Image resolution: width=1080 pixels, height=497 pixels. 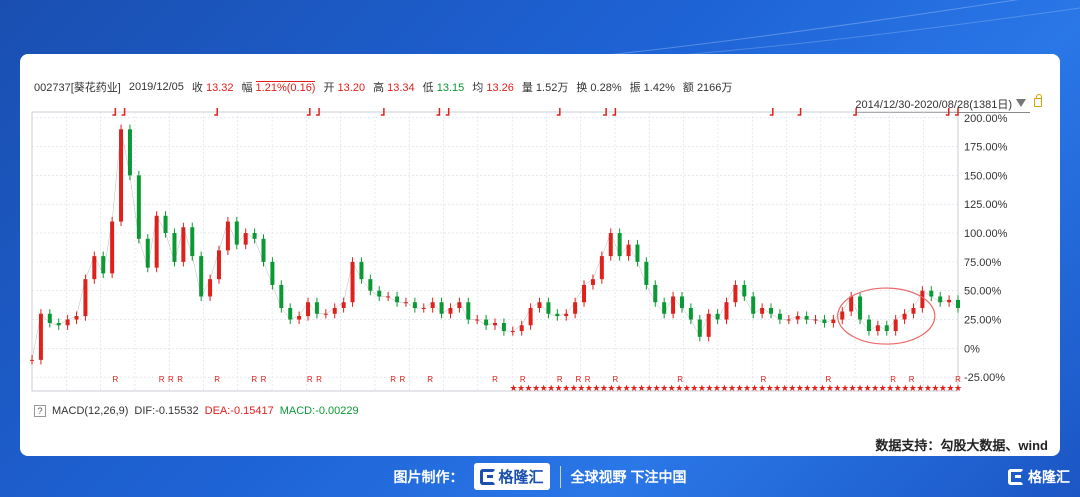 I want to click on y-tick-label: 175.00%, so click(x=986, y=148).